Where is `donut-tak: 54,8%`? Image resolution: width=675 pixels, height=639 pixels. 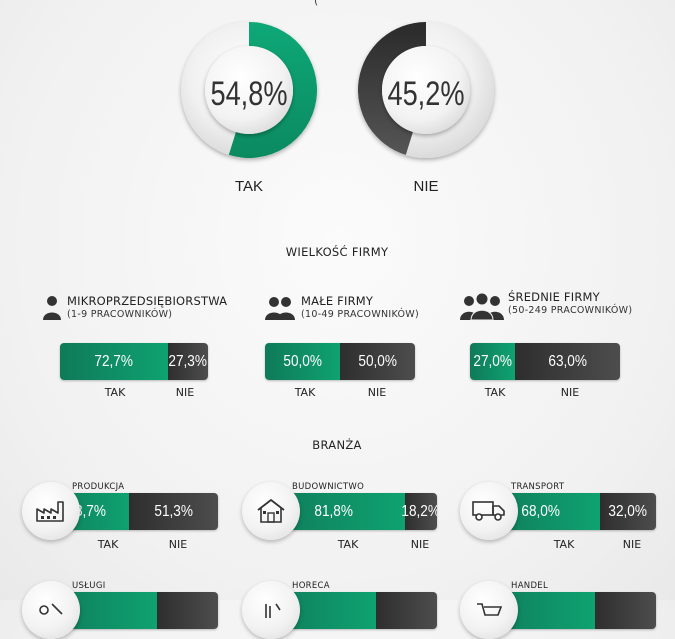
donut-tak: 54,8% is located at coordinates (249, 90).